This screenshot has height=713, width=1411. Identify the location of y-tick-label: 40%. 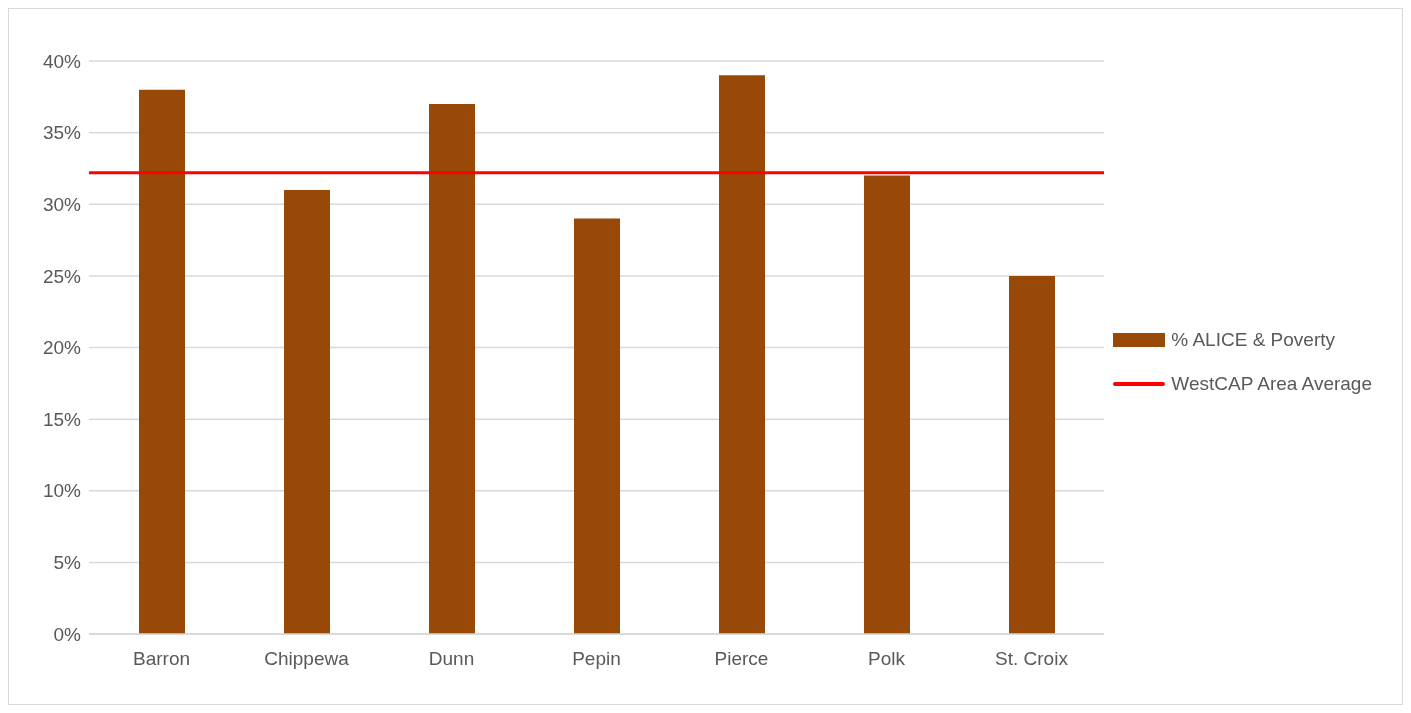
(62, 61).